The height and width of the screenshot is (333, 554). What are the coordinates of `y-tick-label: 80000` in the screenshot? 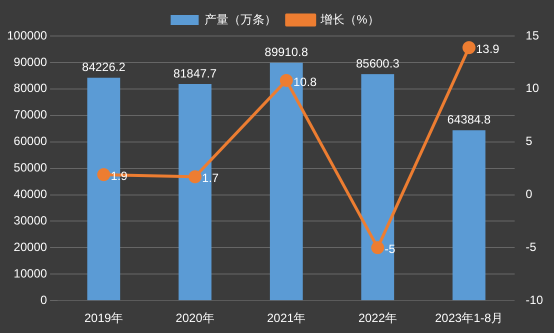 It's located at (31, 88).